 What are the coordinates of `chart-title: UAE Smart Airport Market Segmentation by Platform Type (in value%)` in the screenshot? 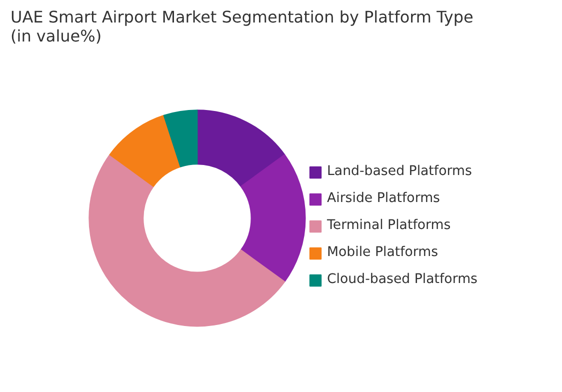 It's located at (242, 27).